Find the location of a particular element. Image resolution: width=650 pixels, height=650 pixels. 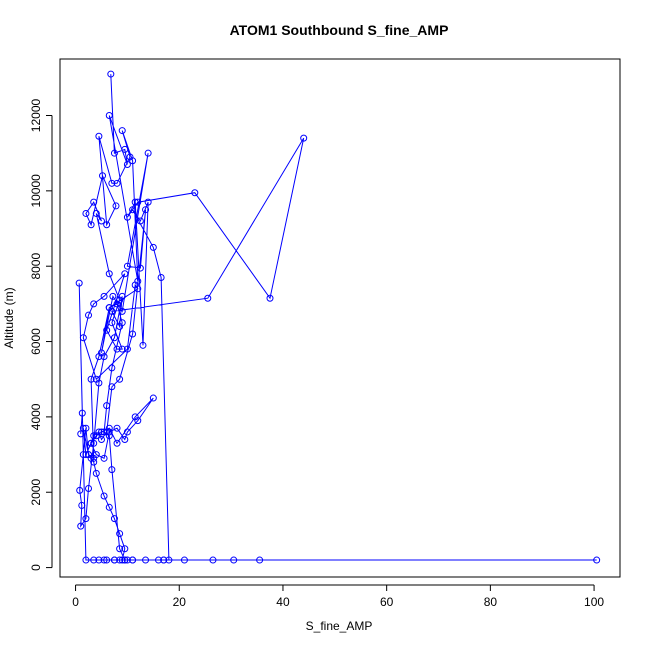

x-axis-label: S_fine_AMP is located at coordinates (339, 626).